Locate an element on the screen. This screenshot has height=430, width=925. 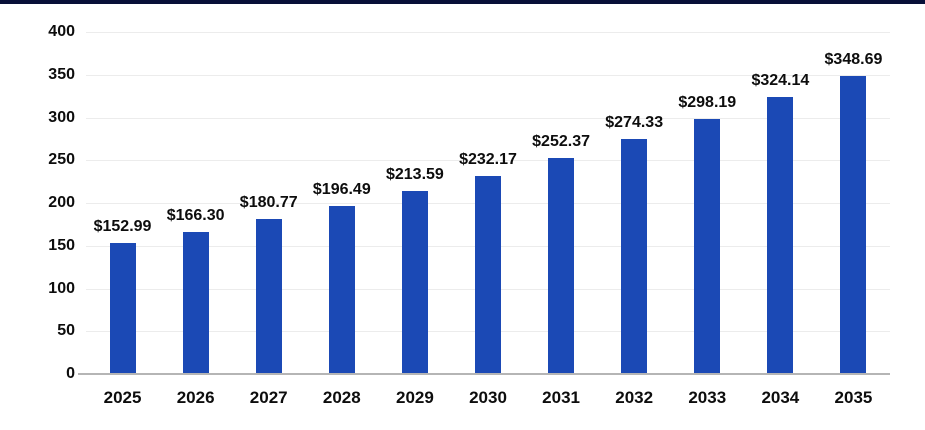
x-axis-tick-label-2035: 2035 is located at coordinates (853, 397).